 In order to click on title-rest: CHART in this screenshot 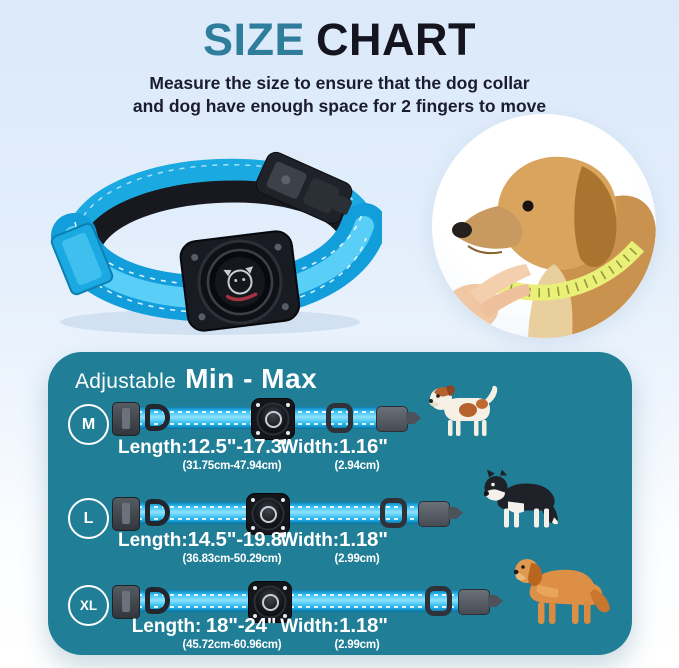, I will do `click(396, 39)`.